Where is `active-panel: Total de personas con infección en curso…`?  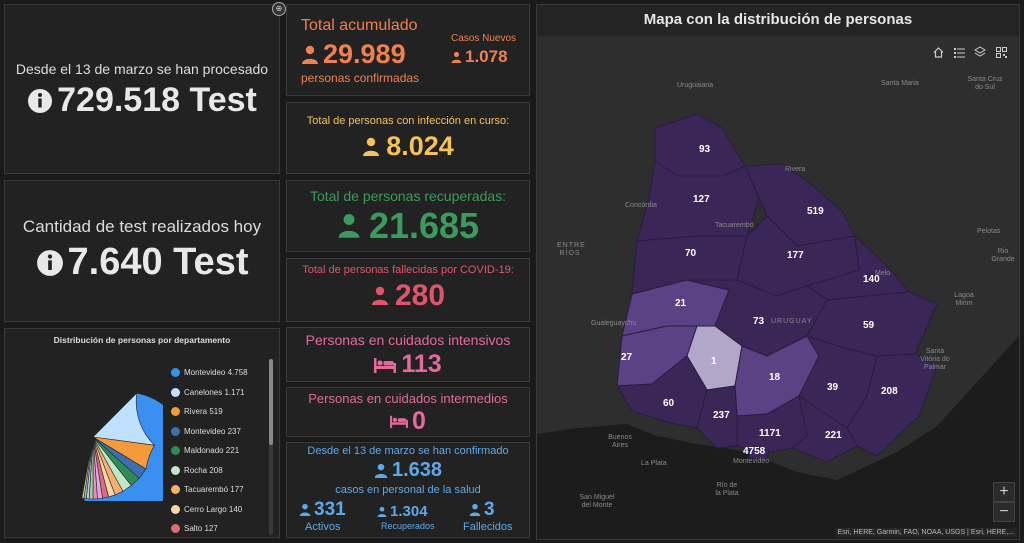 active-panel: Total de personas con infección en curso… is located at coordinates (408, 138).